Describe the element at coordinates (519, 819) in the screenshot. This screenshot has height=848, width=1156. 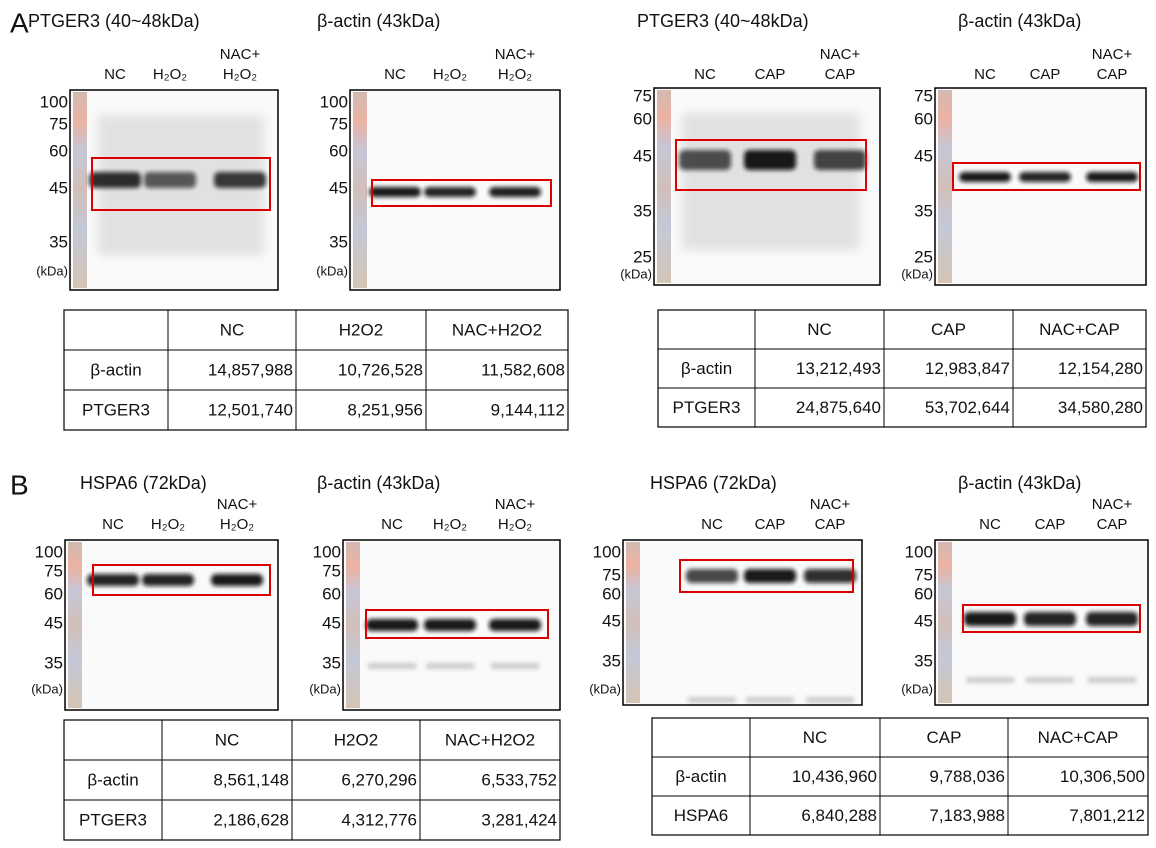
I see `table-cell: 3,281,424` at that location.